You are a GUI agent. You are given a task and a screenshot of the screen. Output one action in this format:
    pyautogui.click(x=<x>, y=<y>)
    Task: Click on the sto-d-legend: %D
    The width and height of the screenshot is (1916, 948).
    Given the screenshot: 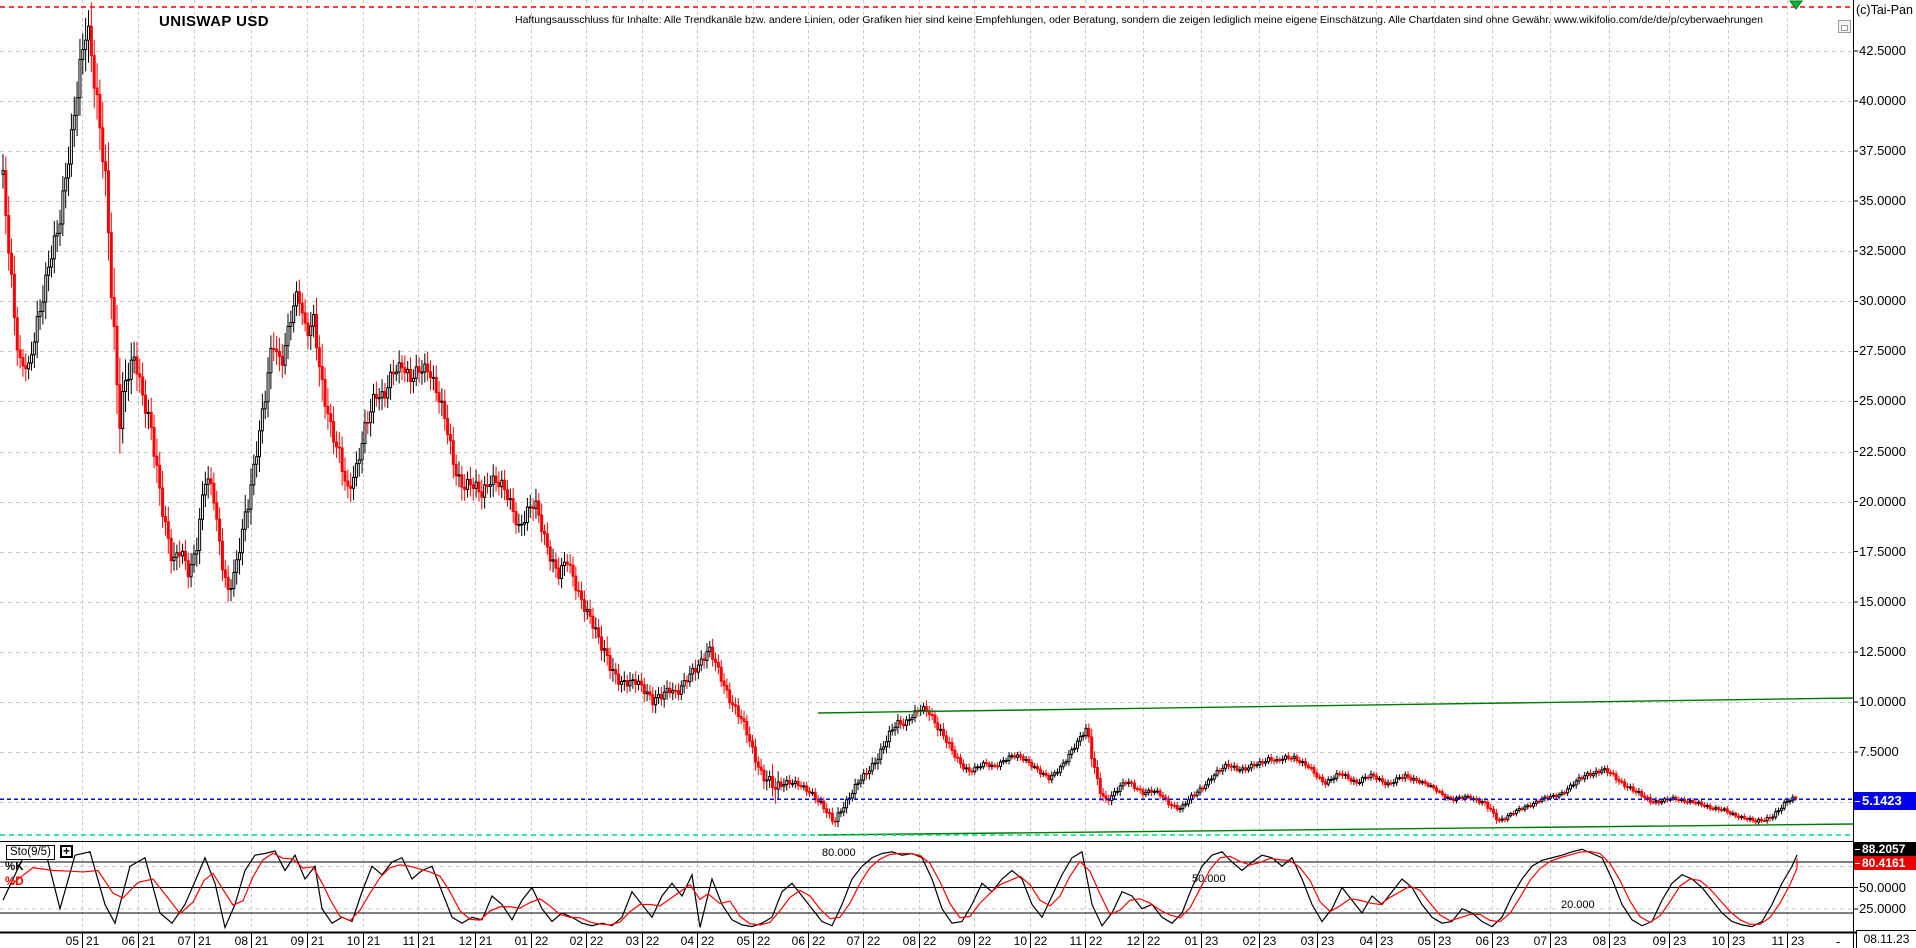 What is the action you would take?
    pyautogui.click(x=14, y=882)
    